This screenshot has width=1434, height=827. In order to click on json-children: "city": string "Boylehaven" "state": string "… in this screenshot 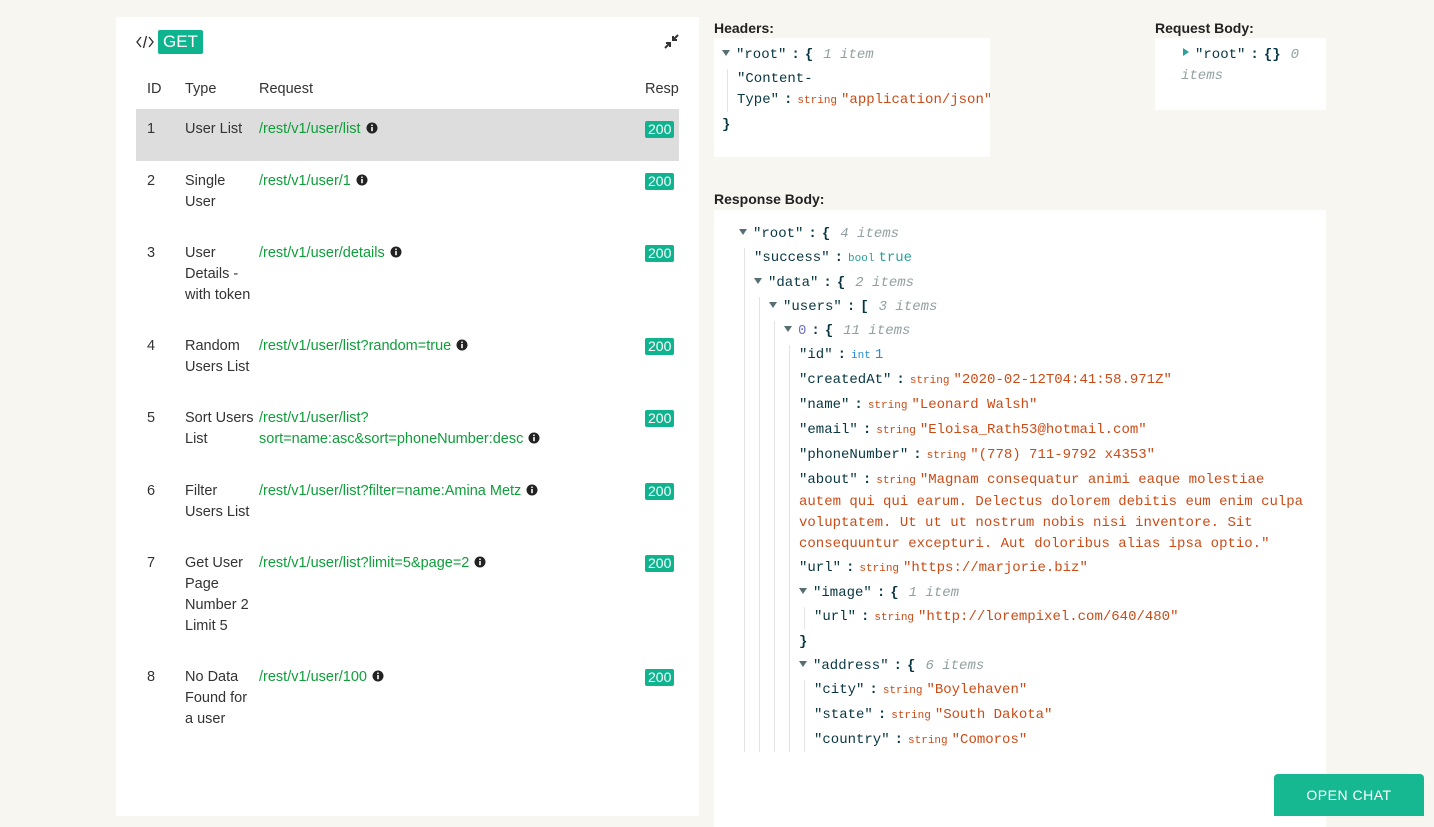, I will do `click(1055, 716)`.